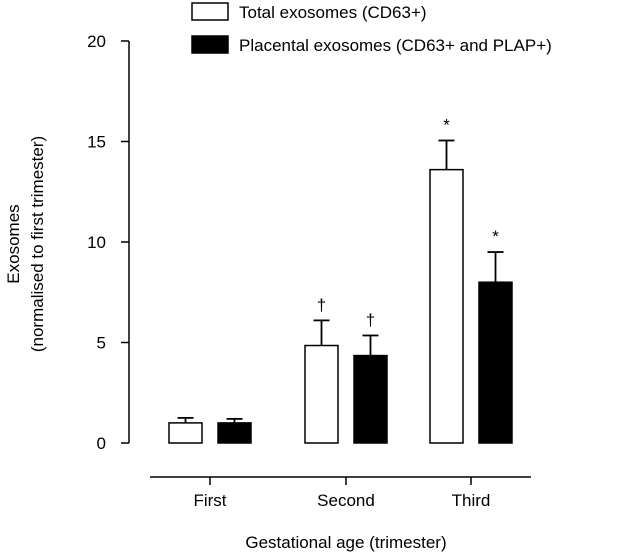 The width and height of the screenshot is (617, 555). I want to click on x-axis-label: Gestational age (trimester), so click(345, 542).